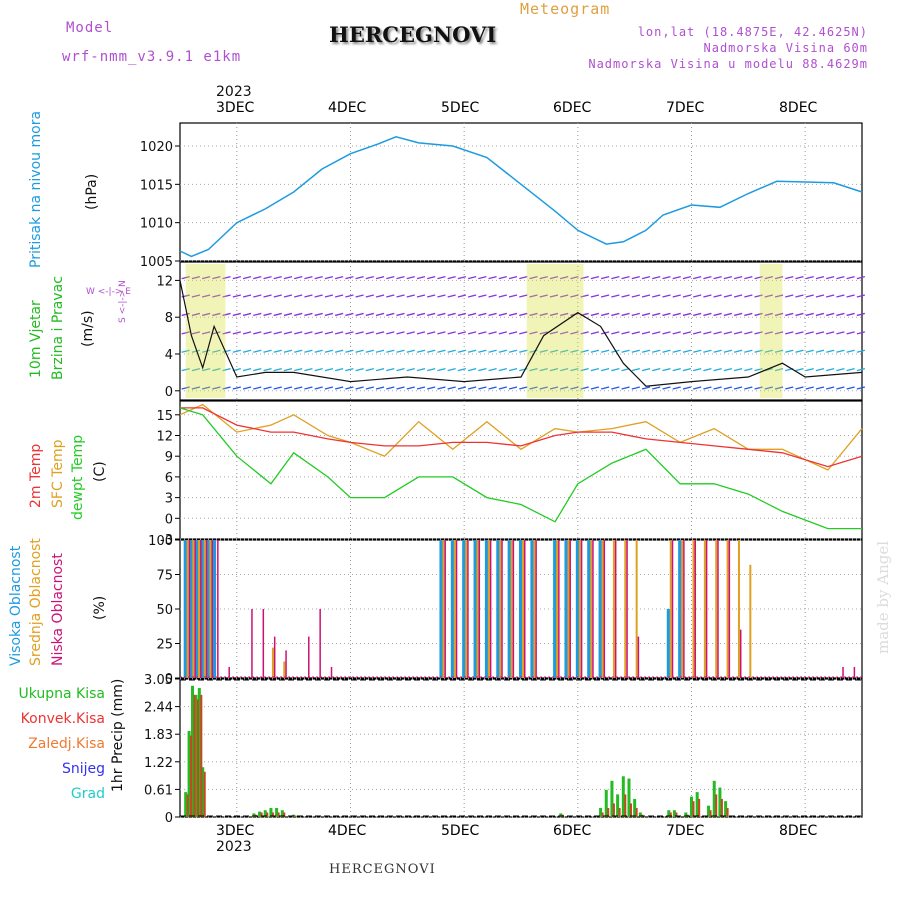 This screenshot has width=900, height=900. Describe the element at coordinates (520, 468) in the screenshot. I see `dewpoint-line` at that location.